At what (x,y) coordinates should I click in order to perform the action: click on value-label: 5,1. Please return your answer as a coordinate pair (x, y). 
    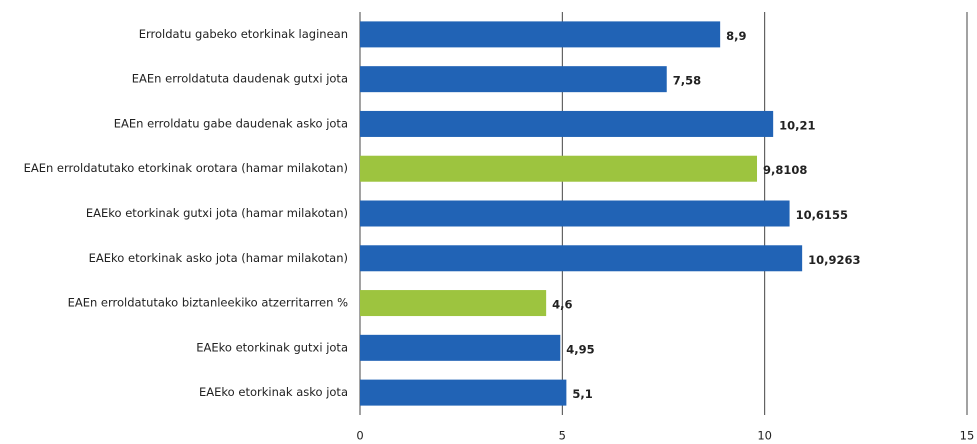
    Looking at the image, I should click on (582, 394).